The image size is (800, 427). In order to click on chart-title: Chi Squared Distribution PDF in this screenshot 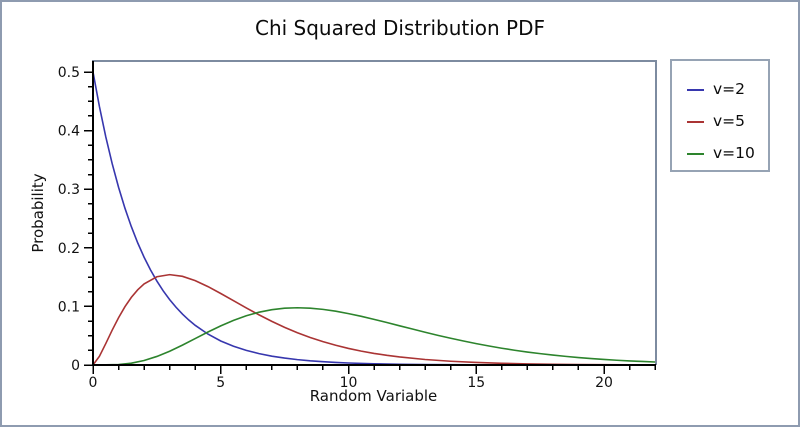, I will do `click(400, 28)`.